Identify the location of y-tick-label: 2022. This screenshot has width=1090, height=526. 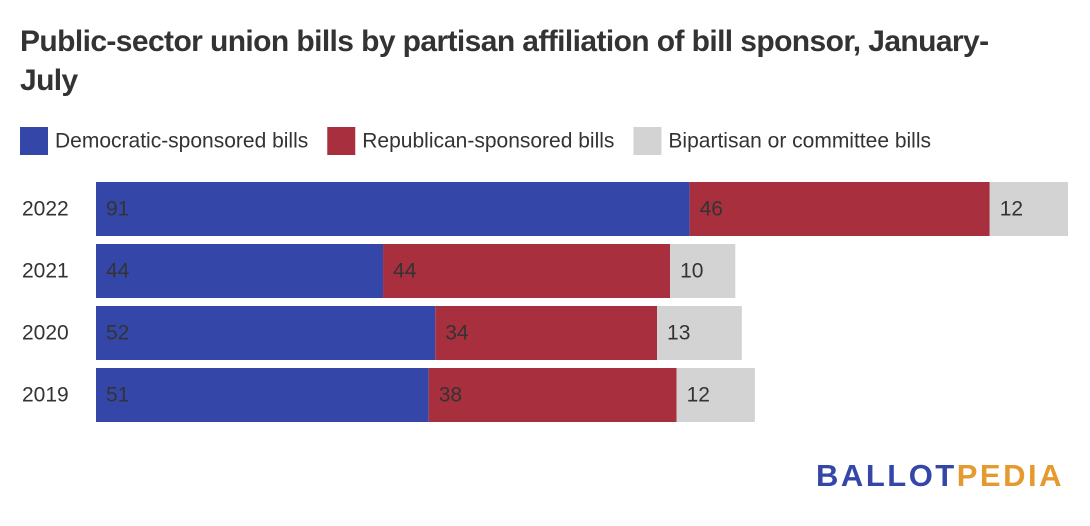
(45, 209).